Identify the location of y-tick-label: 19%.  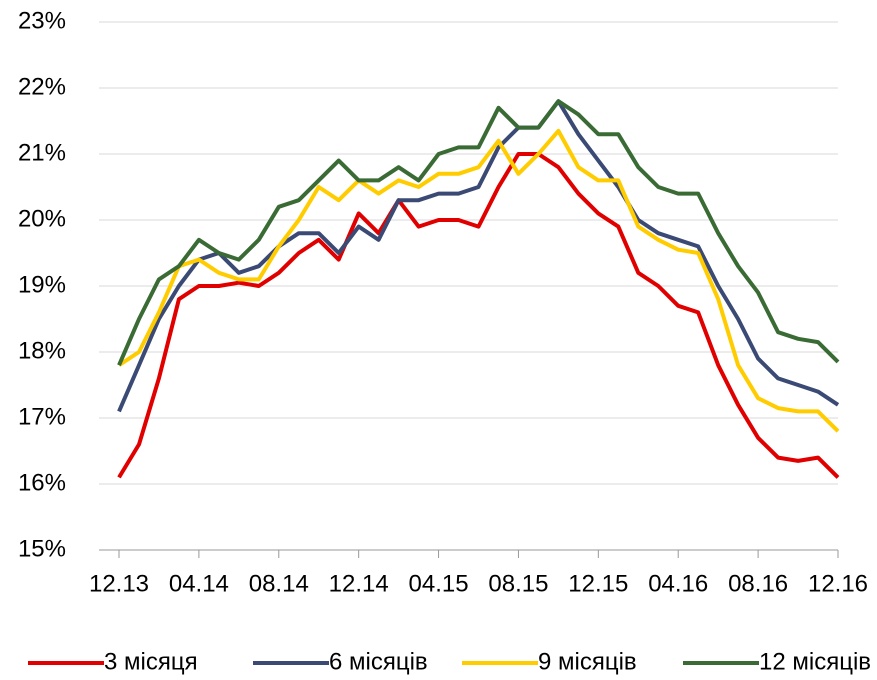
(42, 284).